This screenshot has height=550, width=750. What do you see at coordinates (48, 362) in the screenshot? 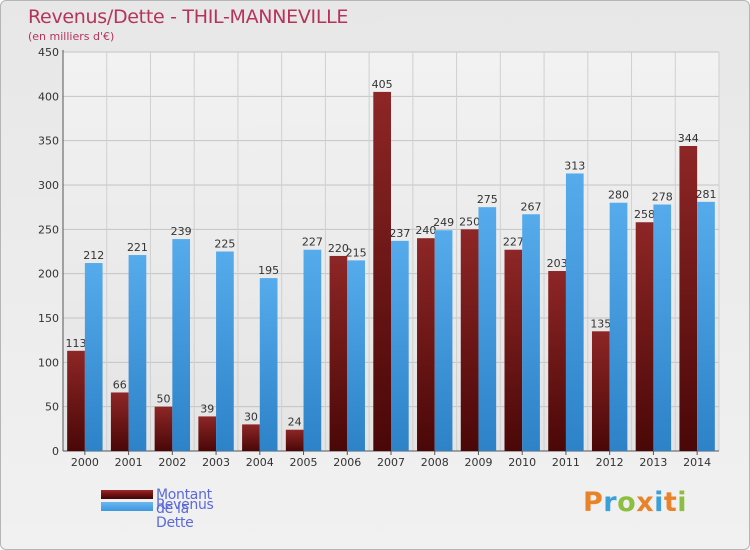
I see `y-tick-label: 100` at bounding box center [48, 362].